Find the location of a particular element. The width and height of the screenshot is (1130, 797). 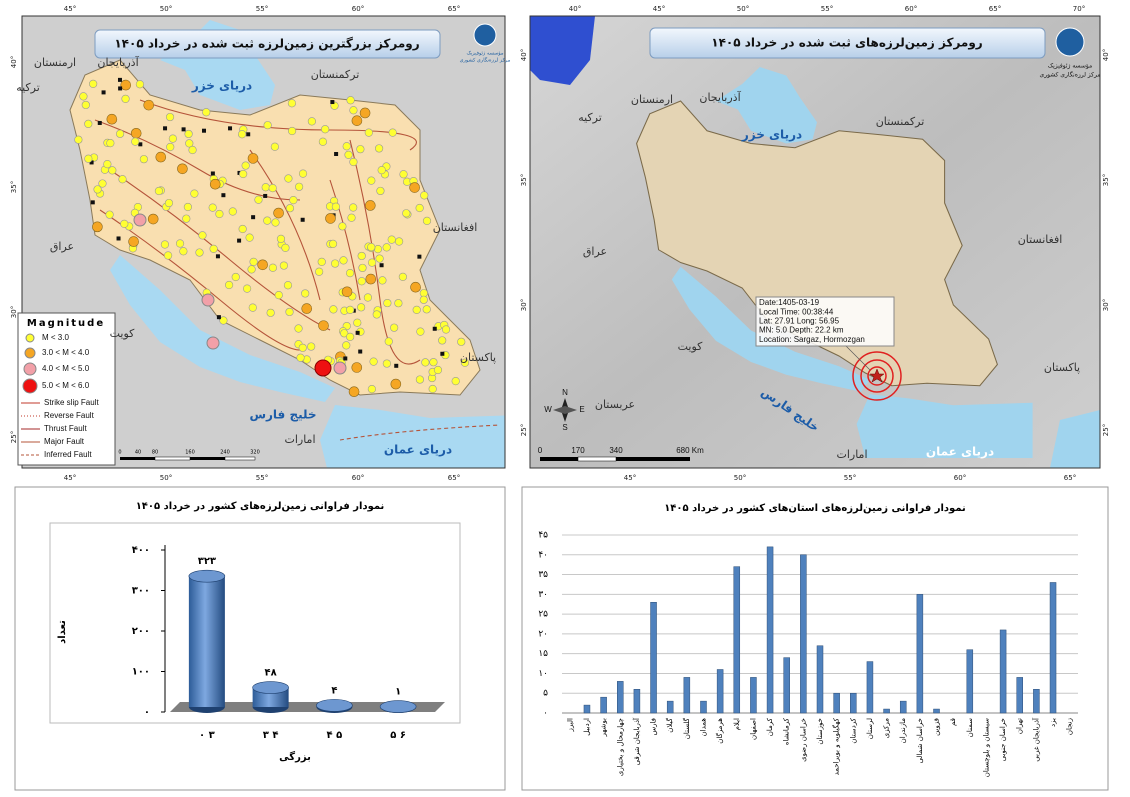

x-tick-label: سیستان و بلوچستان is located at coordinates (986, 747).